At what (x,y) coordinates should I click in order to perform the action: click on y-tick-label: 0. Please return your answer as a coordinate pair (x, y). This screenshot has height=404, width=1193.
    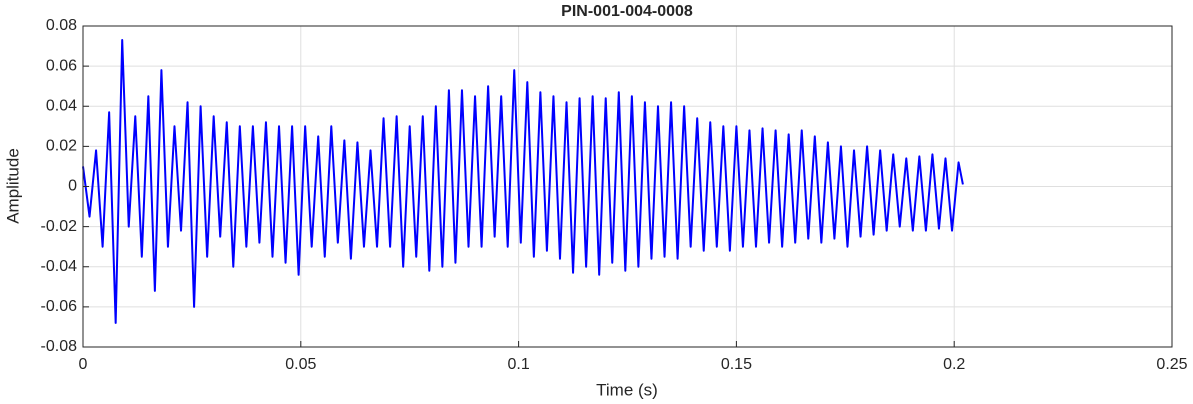
    Looking at the image, I should click on (72, 186).